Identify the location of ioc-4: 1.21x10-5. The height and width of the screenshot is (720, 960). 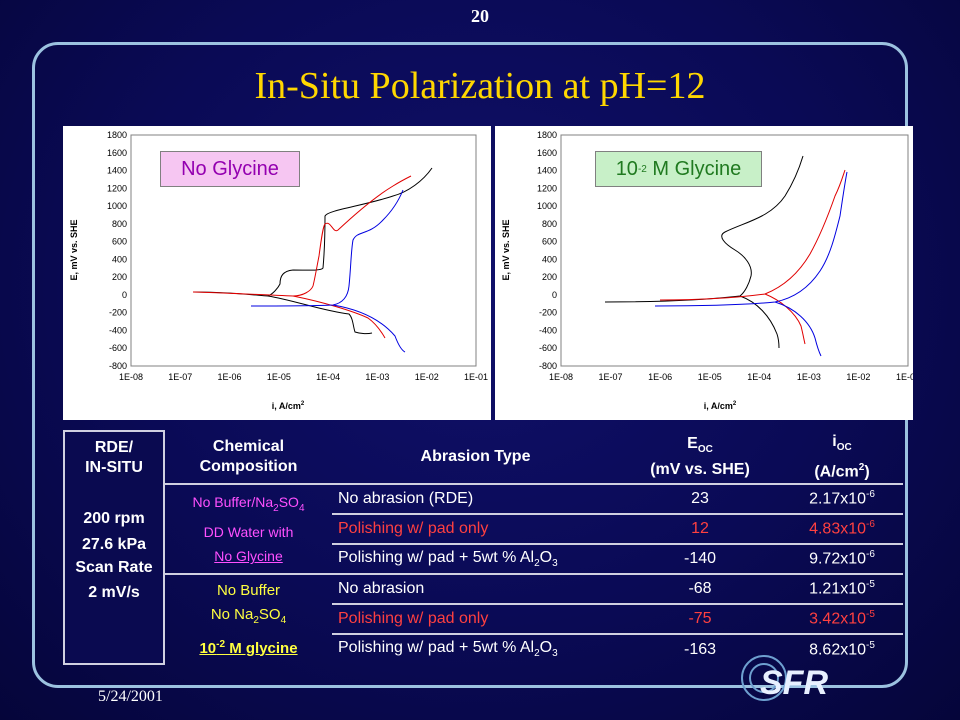
(842, 588).